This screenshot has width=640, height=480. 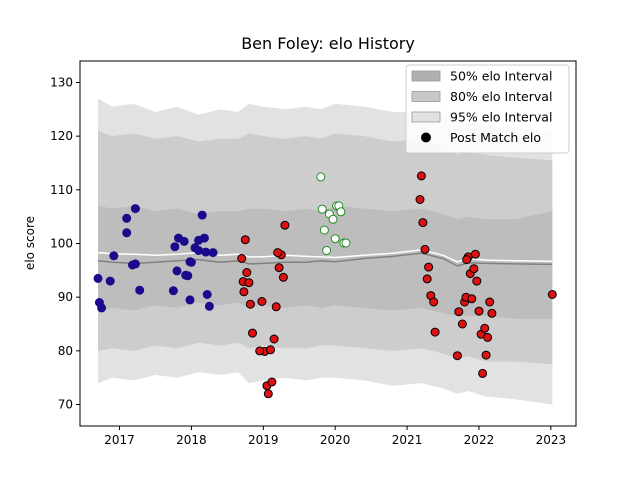 I want to click on y-tick-label: 120, so click(x=61, y=136).